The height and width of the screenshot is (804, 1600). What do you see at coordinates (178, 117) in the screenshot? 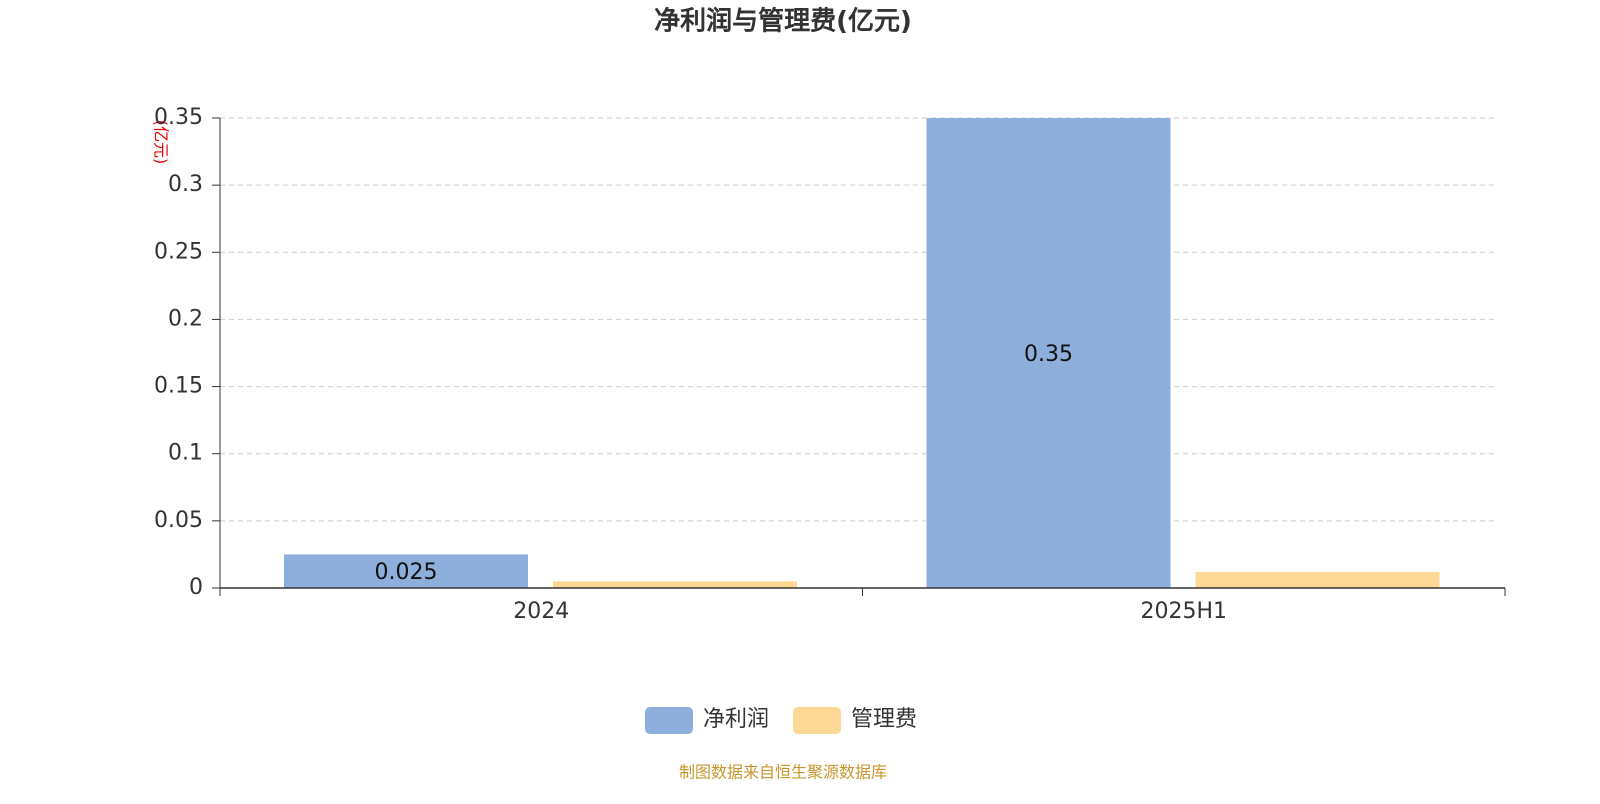
I see `y-tick-label: 0.35` at bounding box center [178, 117].